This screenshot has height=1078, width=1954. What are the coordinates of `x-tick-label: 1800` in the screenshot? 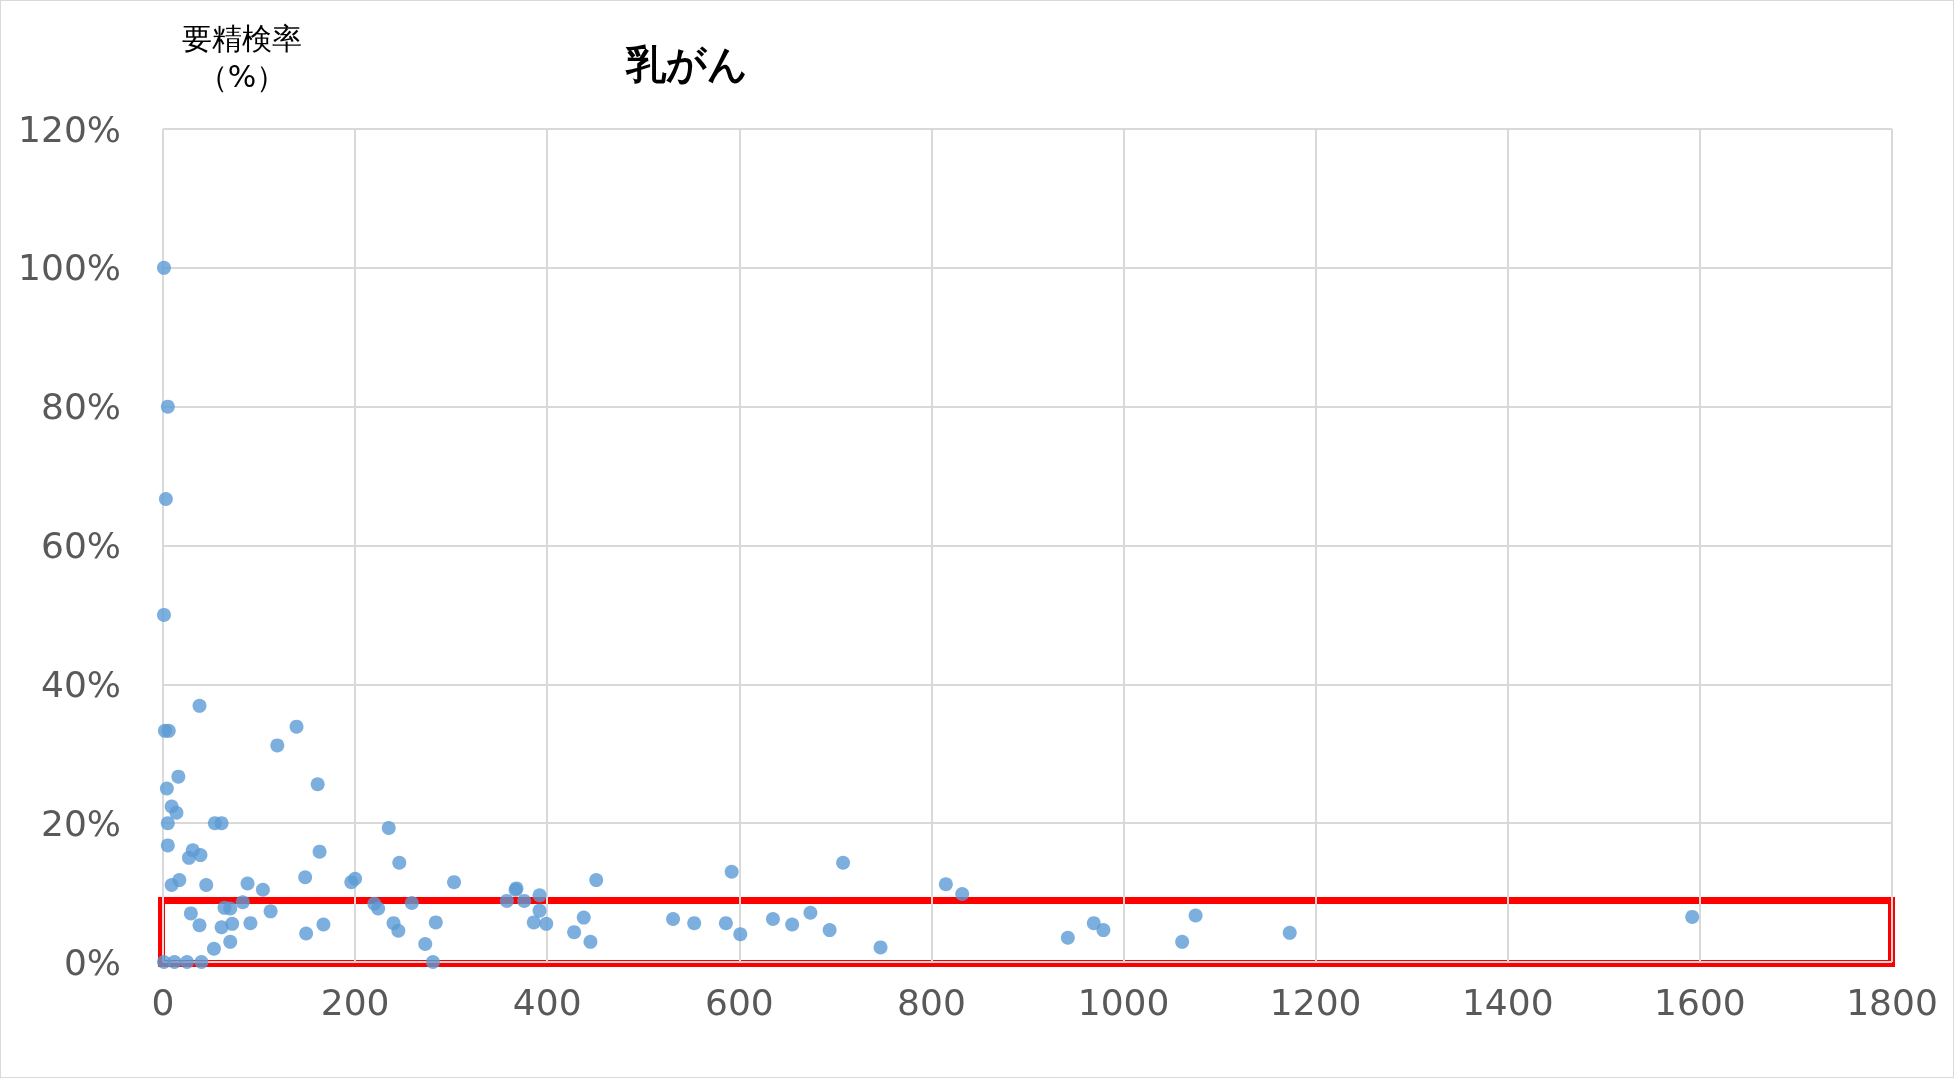 It's located at (1892, 1002).